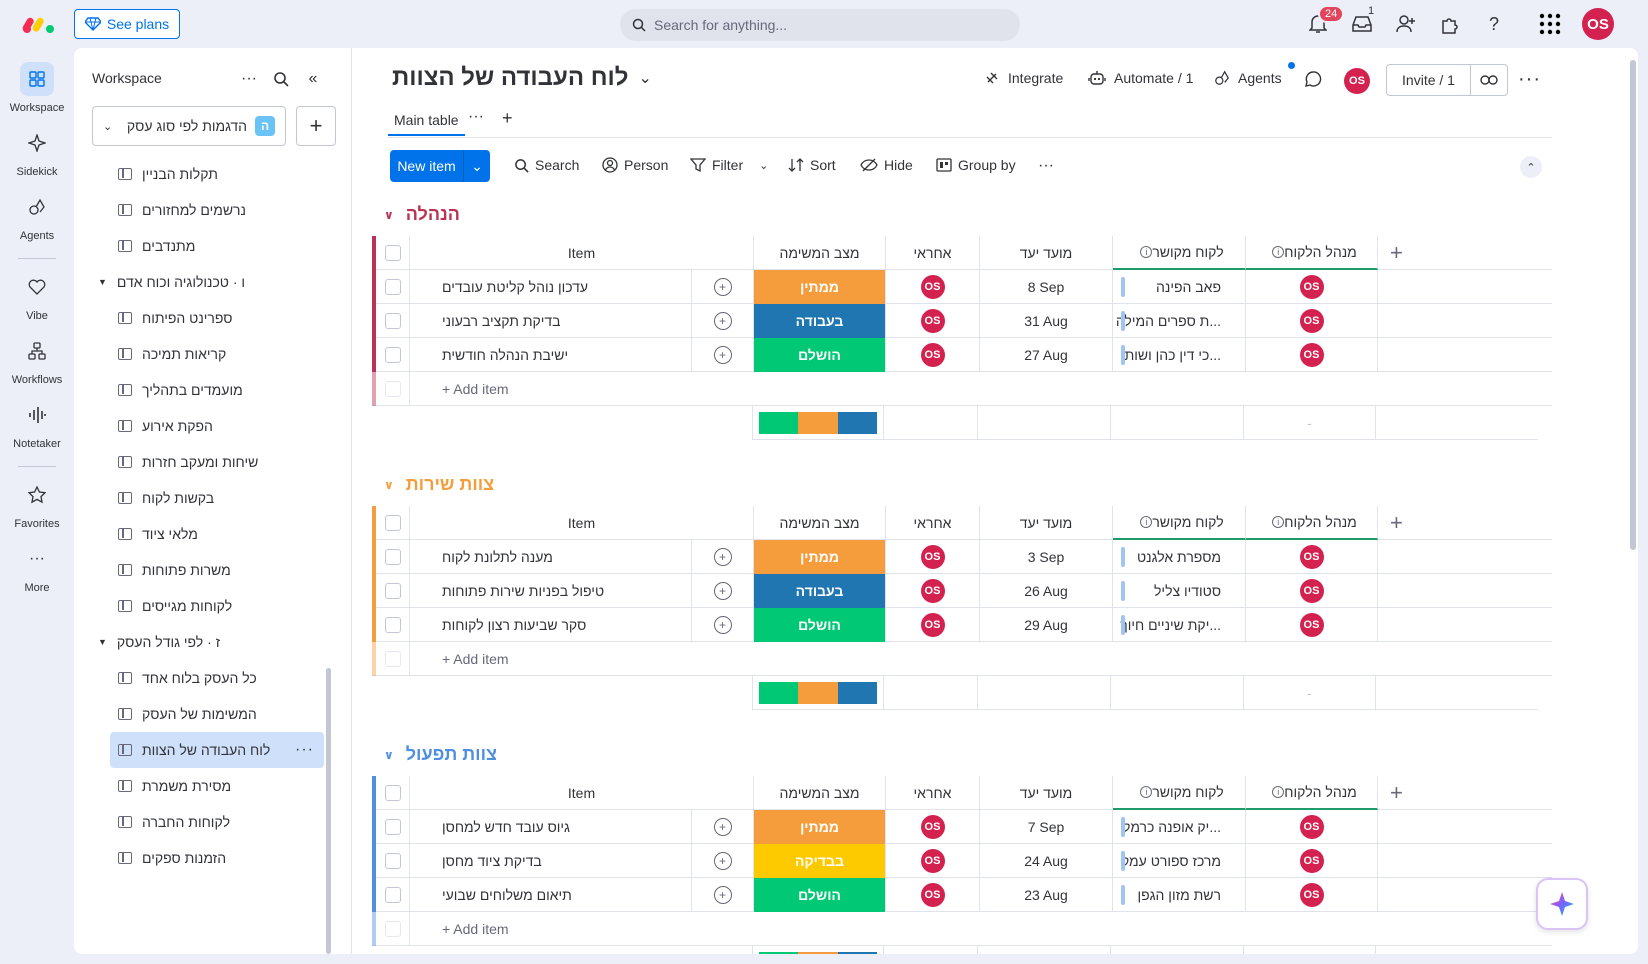 The height and width of the screenshot is (964, 1648). I want to click on board-owner-avatar: OS, so click(1357, 81).